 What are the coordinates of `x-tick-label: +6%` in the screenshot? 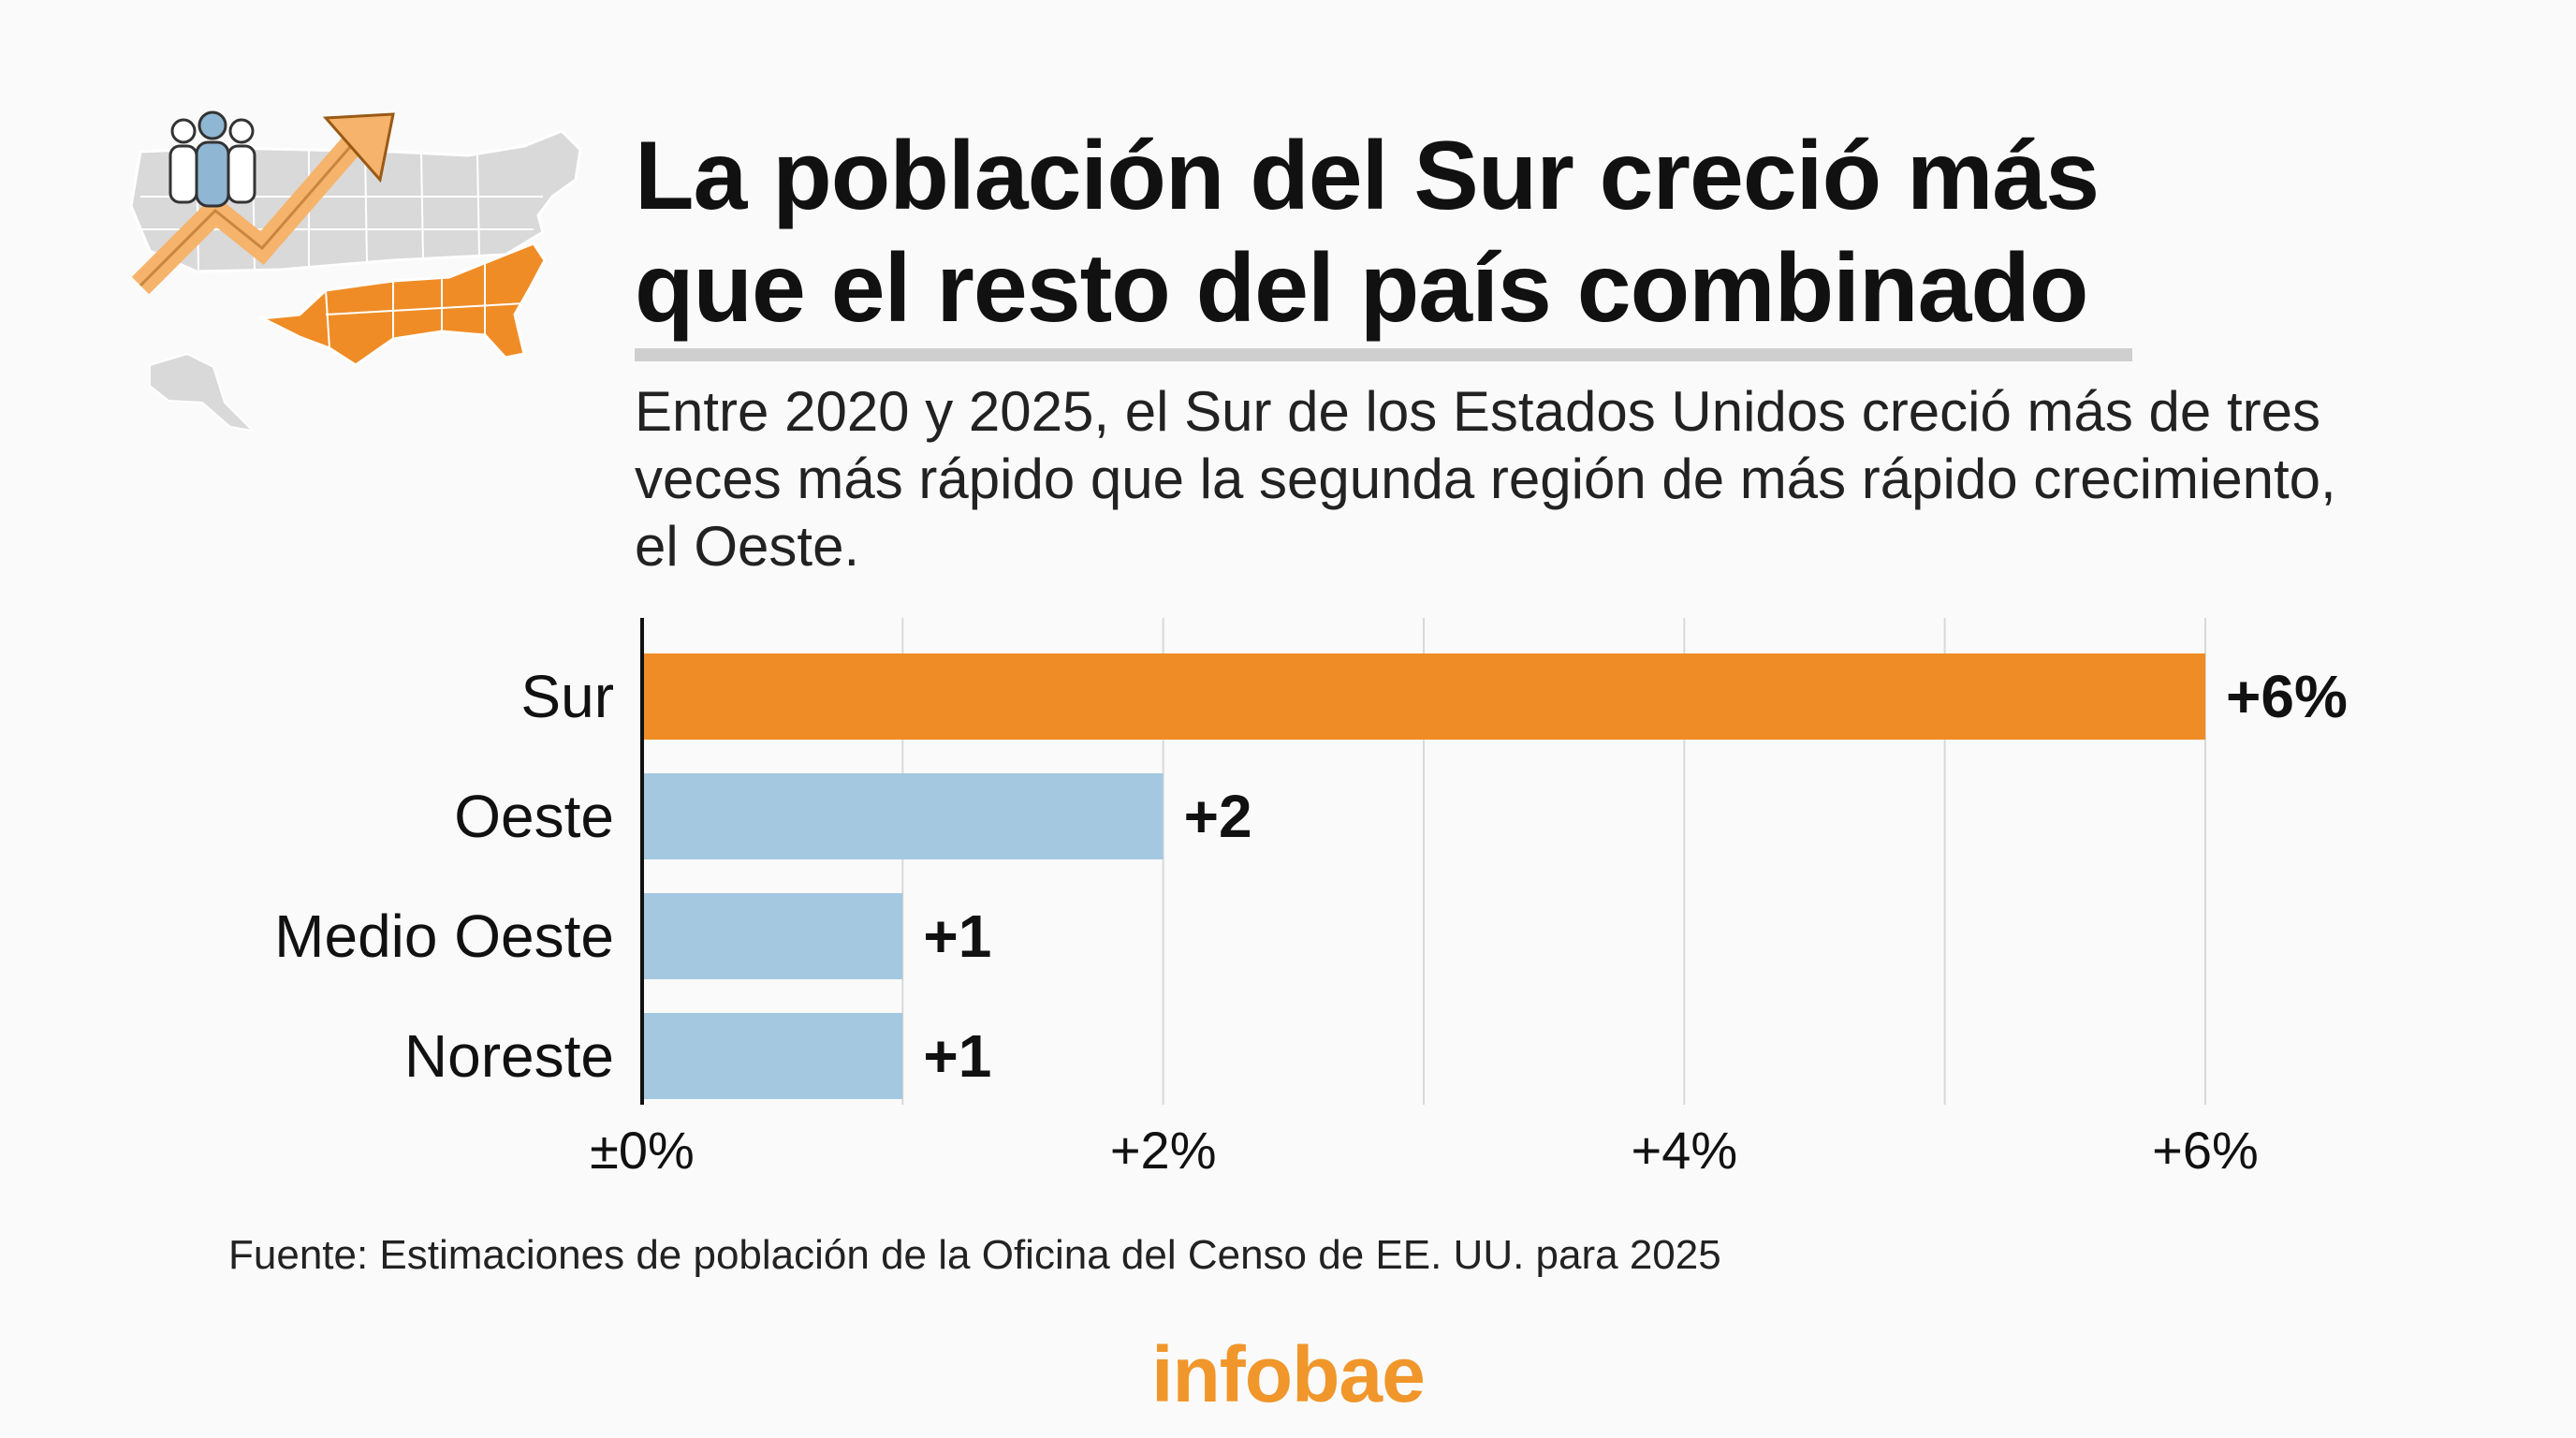 It's located at (2205, 1150).